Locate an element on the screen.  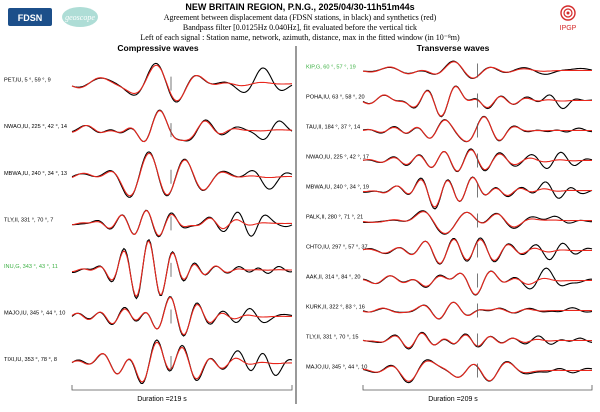
station-label: KIP,G, 60 °, 57 °, 19 is located at coordinates (331, 68).